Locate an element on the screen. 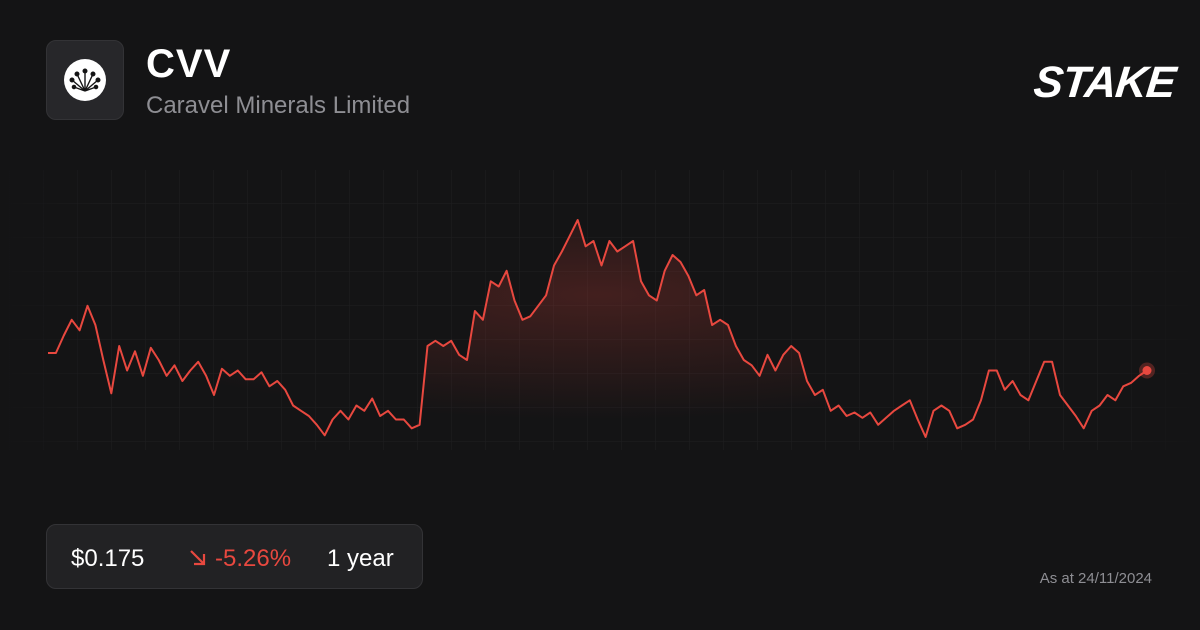  price-change: -5.26% is located at coordinates (253, 558).